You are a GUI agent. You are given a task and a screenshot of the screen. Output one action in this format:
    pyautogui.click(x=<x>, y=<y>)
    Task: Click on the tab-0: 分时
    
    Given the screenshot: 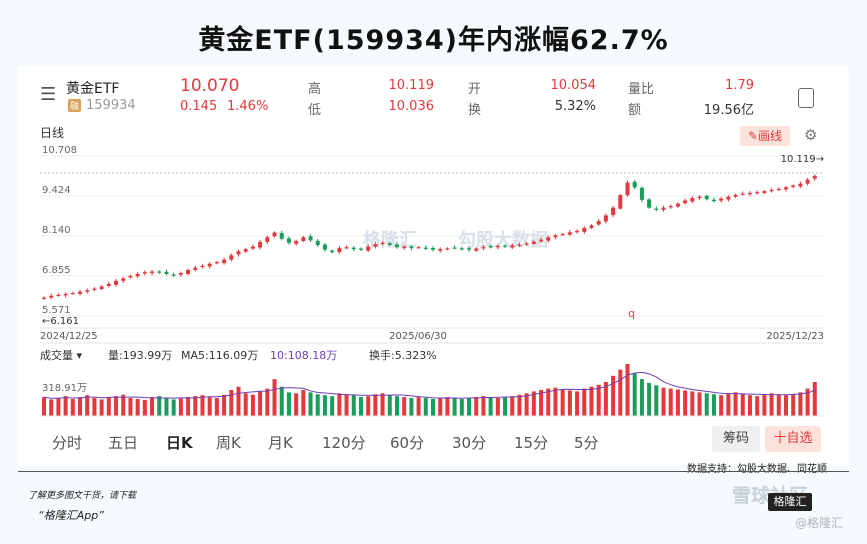 What is the action you would take?
    pyautogui.click(x=67, y=443)
    